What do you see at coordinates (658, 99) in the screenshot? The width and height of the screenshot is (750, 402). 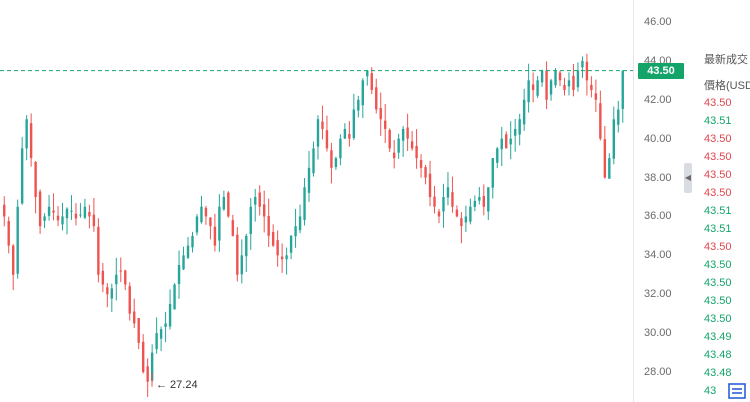 I see `y-axis-tick-label: 42.00` at bounding box center [658, 99].